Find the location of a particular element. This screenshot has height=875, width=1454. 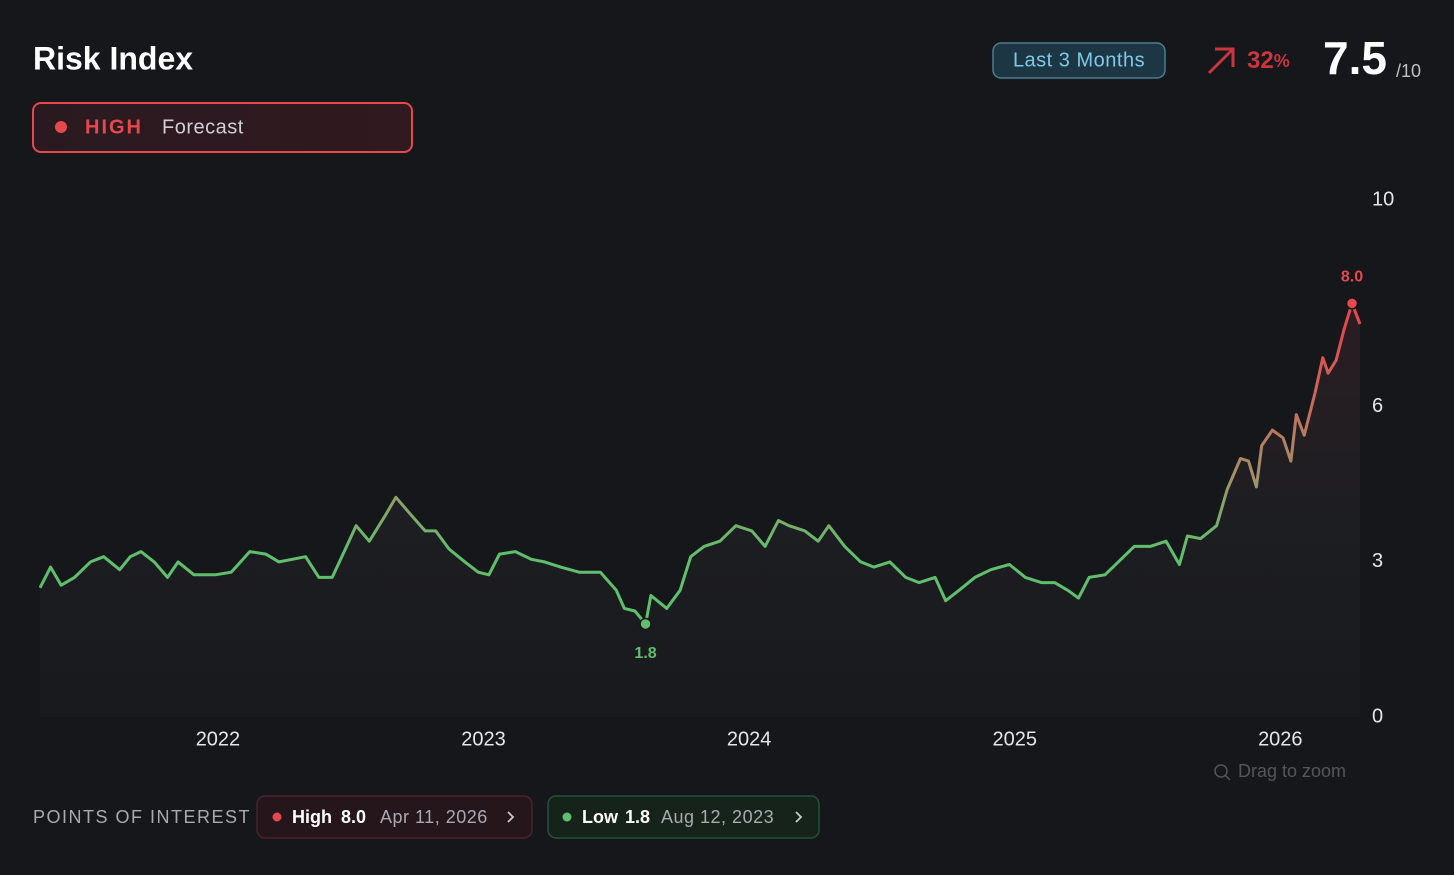

y-tick-label: 0 is located at coordinates (1377, 716).